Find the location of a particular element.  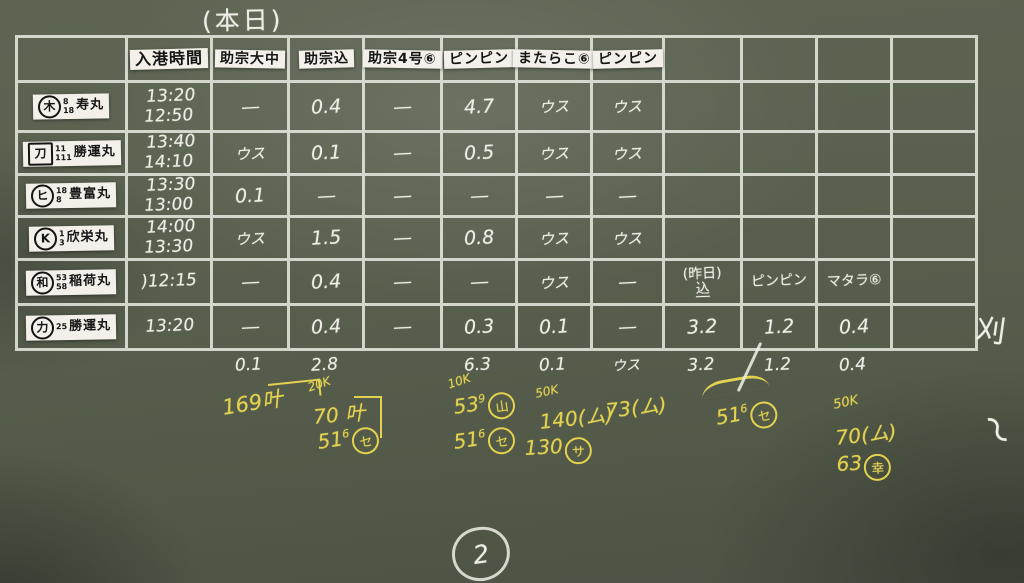

boat-label: 和 53 58 稲荷丸 is located at coordinates (71, 282).